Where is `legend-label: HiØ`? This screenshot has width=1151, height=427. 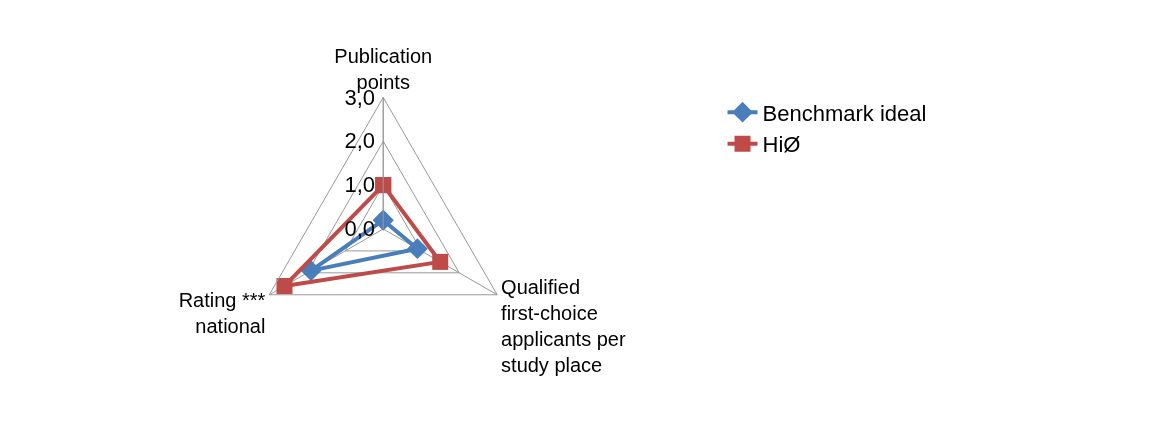 legend-label: HiØ is located at coordinates (781, 145).